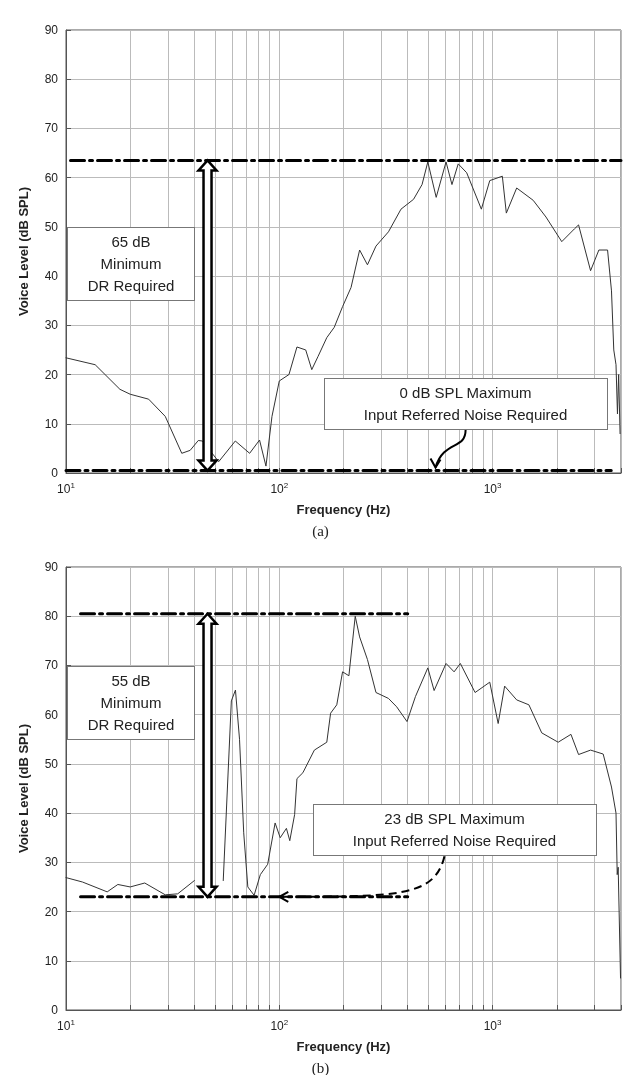 This screenshot has width=641, height=1075. Describe the element at coordinates (131, 703) in the screenshot. I see `note-box: 55 dB Minimum DR Required` at that location.